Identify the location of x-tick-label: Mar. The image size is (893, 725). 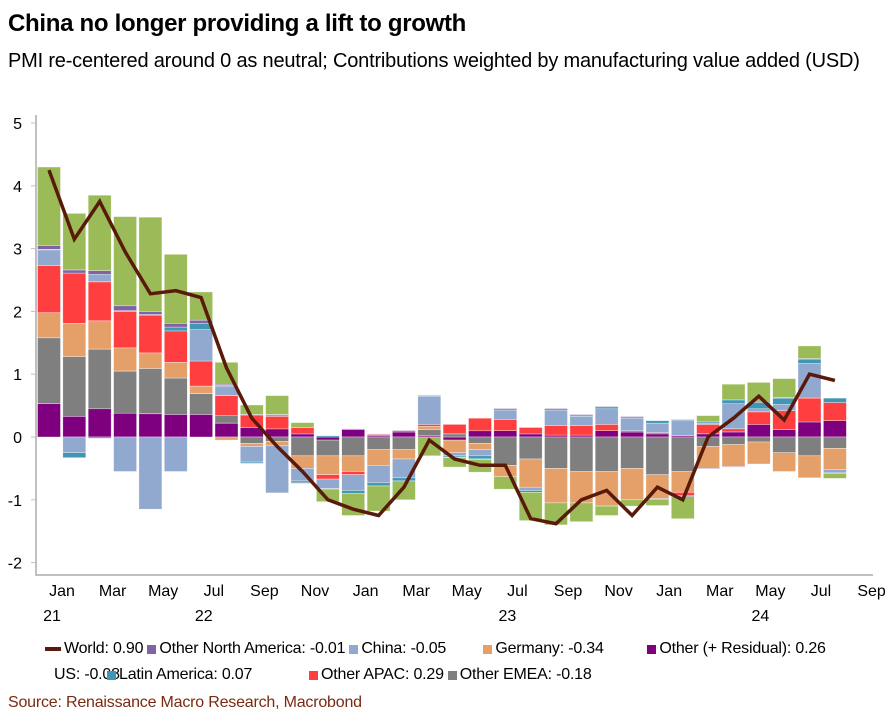
(113, 591).